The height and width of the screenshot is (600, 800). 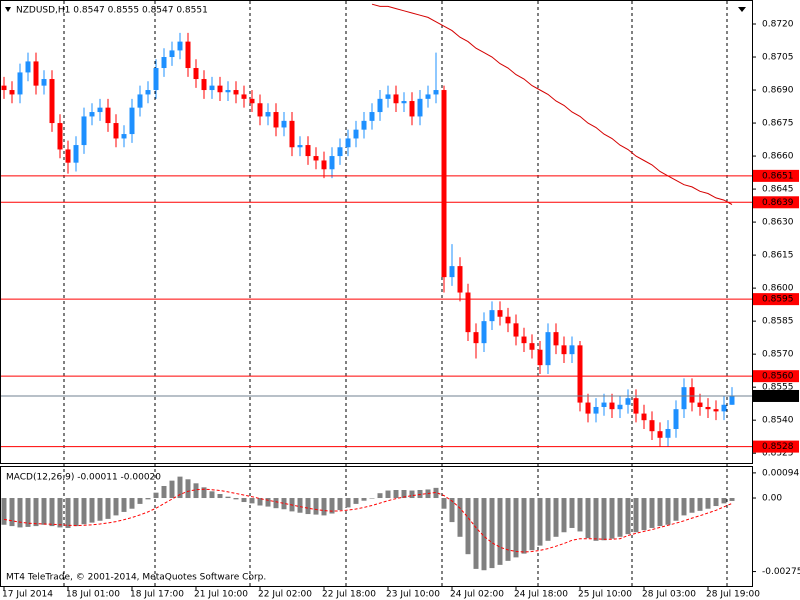 What do you see at coordinates (27, 595) in the screenshot?
I see `x-tick-label: 17 Jul 2014` at bounding box center [27, 595].